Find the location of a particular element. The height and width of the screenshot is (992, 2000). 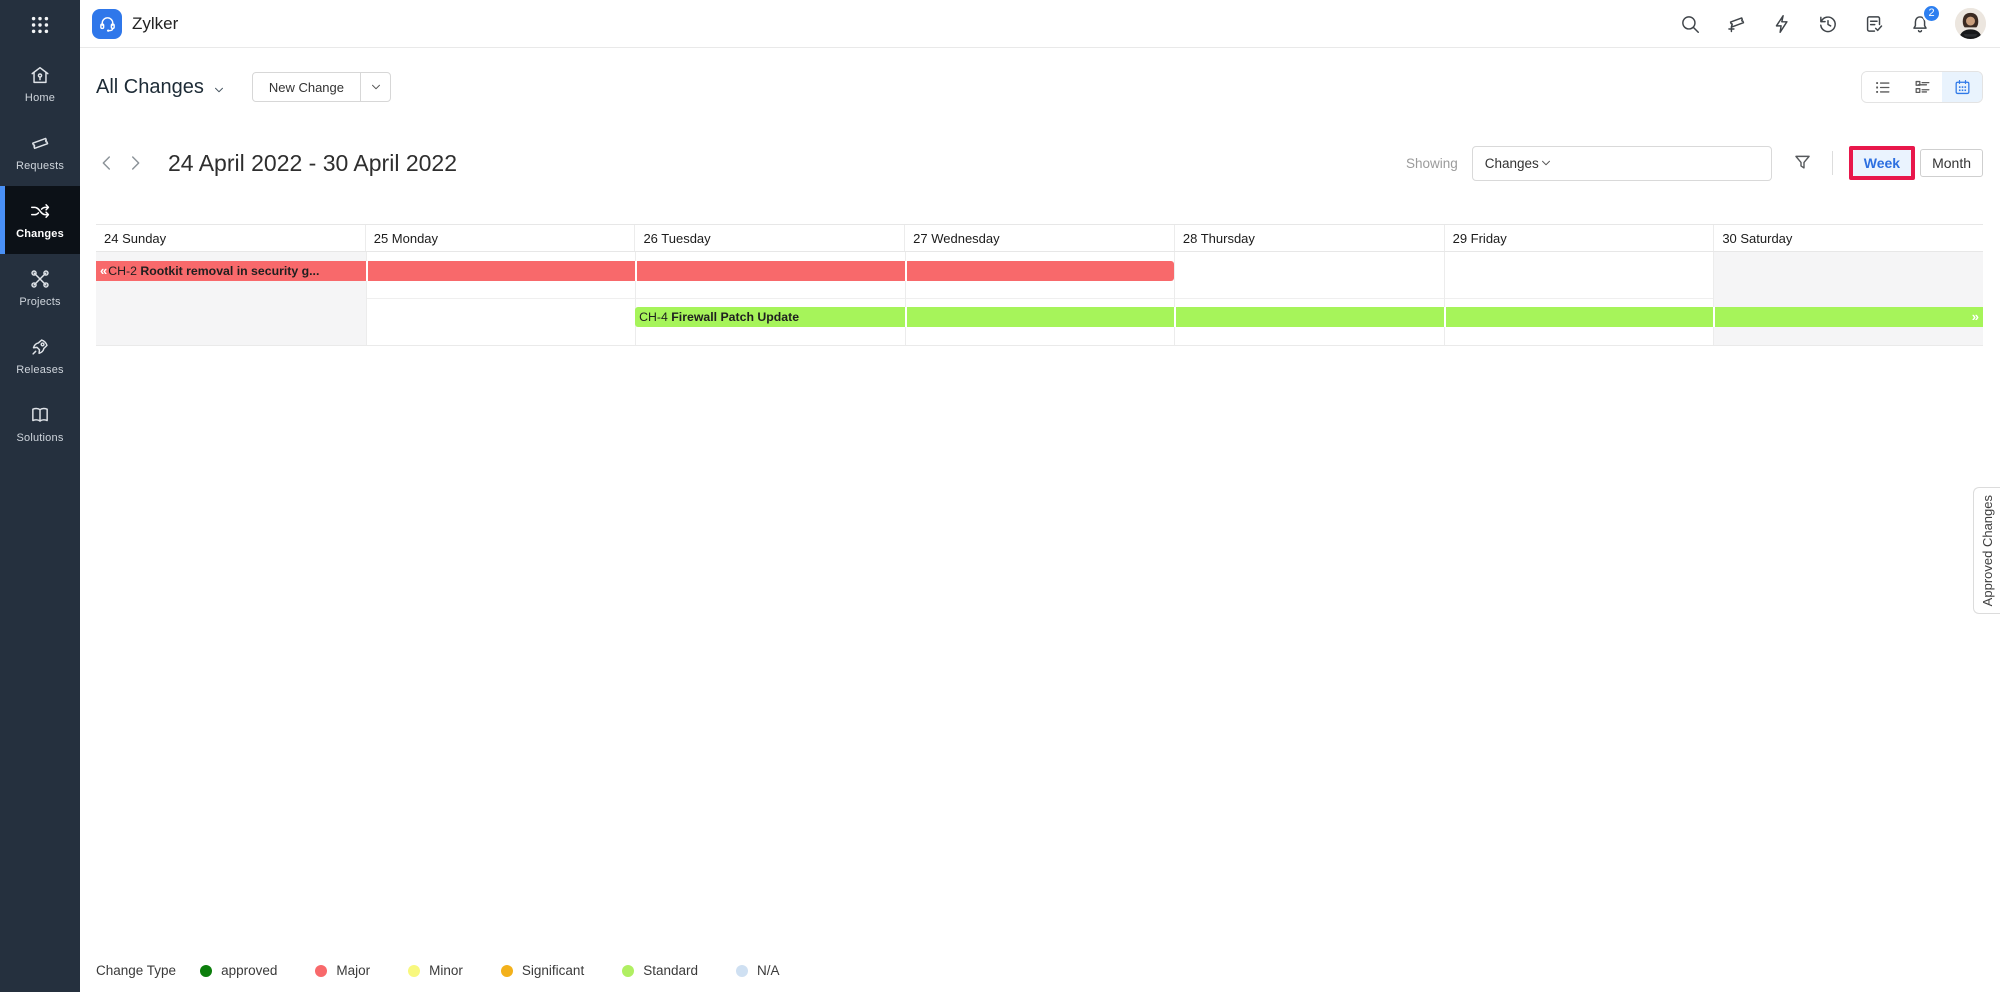

app-name: Zylker is located at coordinates (155, 23).